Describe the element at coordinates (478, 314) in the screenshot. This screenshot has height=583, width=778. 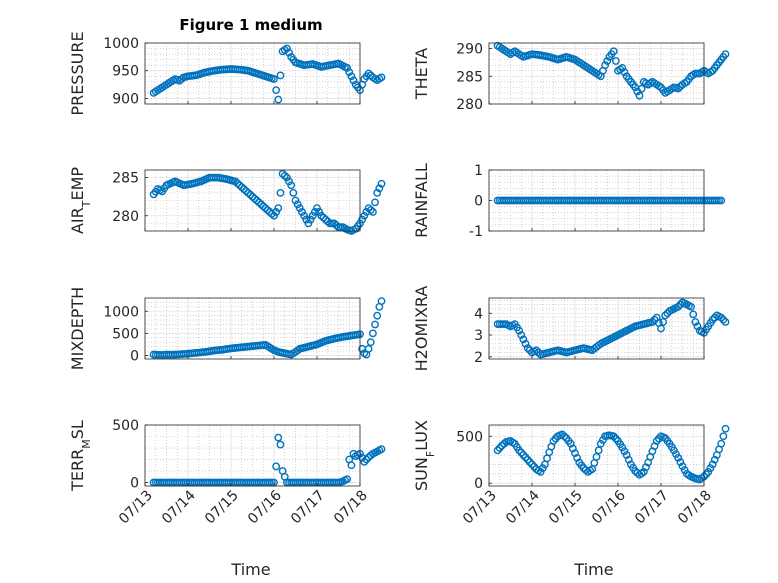
I see `y-tick-label: 4` at that location.